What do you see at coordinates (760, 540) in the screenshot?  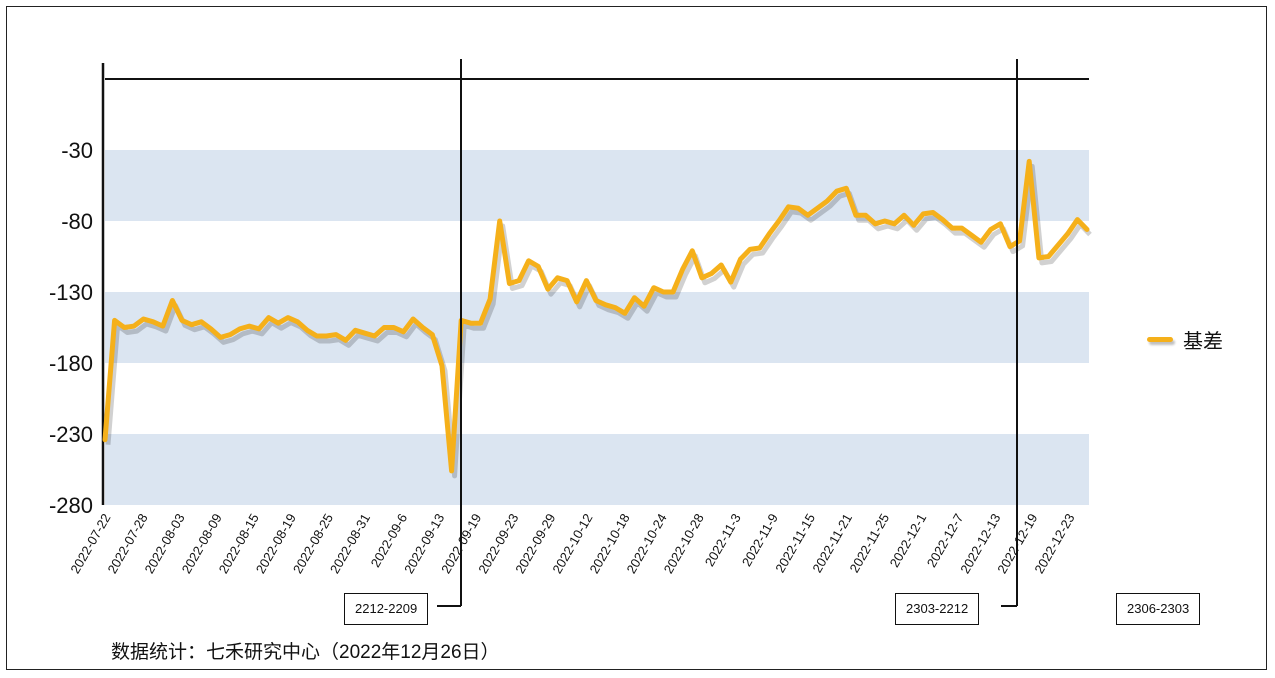 I see `x-tick-label: 2022-11-9` at bounding box center [760, 540].